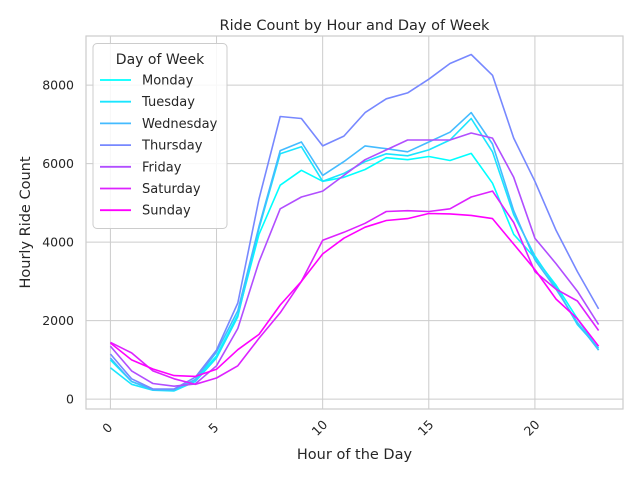  What do you see at coordinates (172, 146) in the screenshot?
I see `legend-label: Thursday` at bounding box center [172, 146].